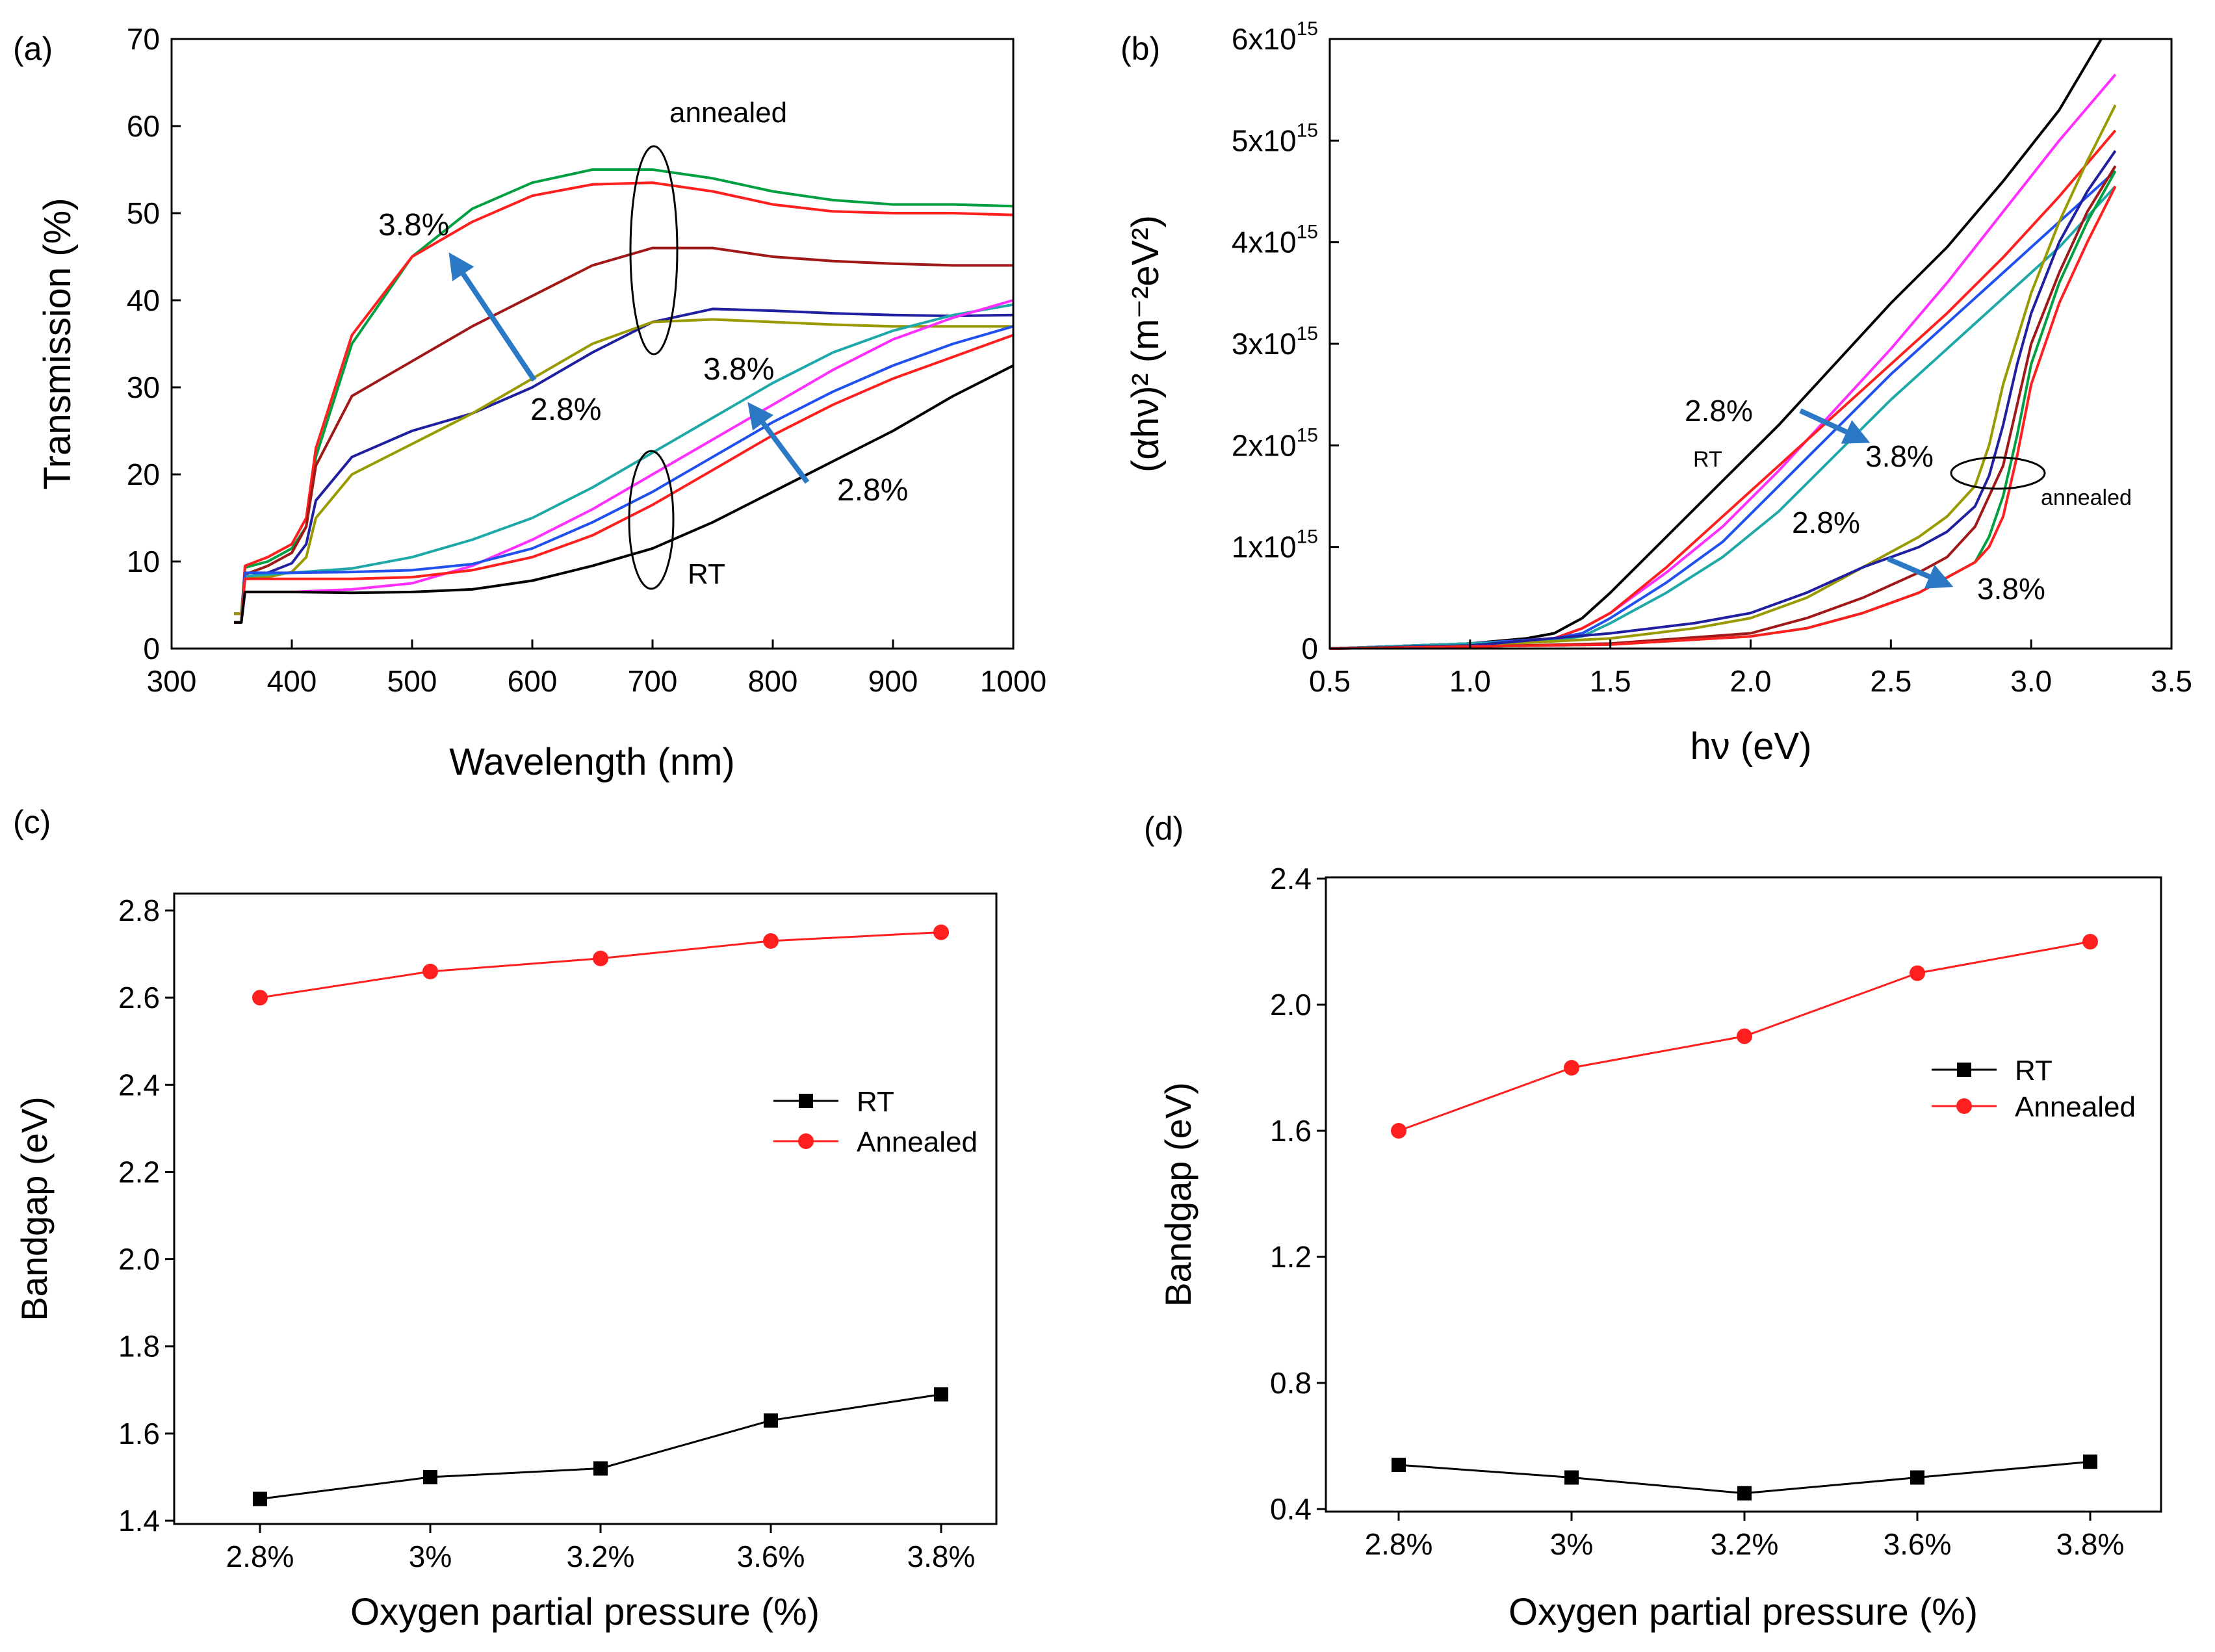  What do you see at coordinates (143, 387) in the screenshot?
I see `panel-a-y-tick-label: 30` at bounding box center [143, 387].